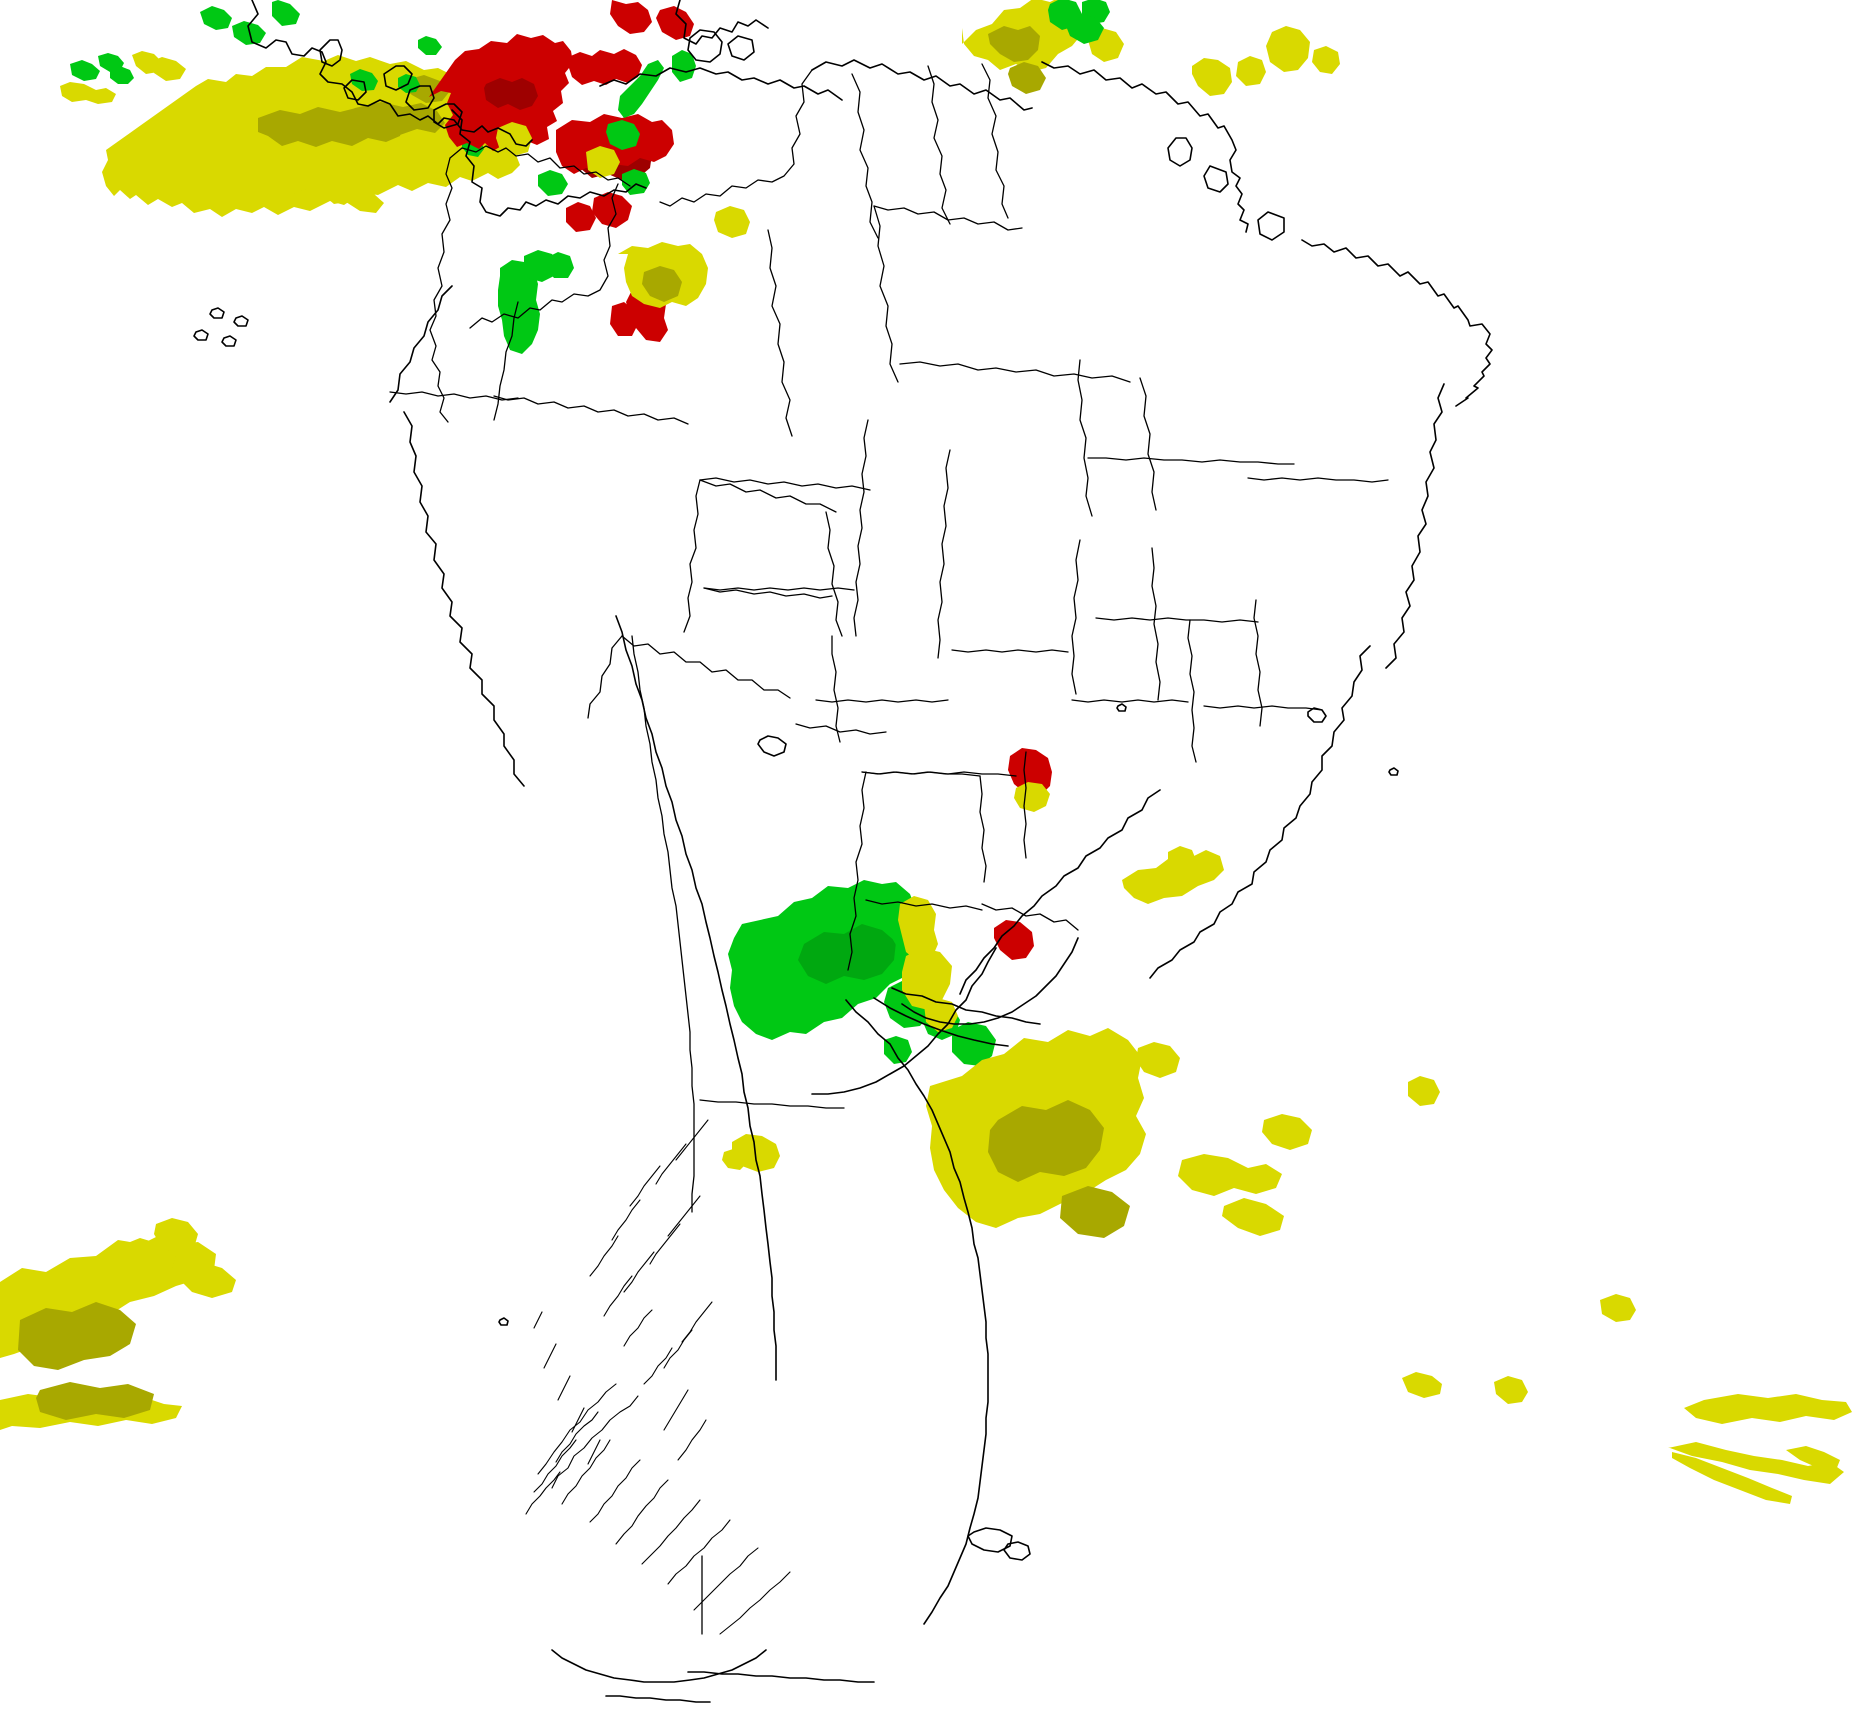 This screenshot has width=1870, height=1714. What do you see at coordinates (118, 1324) in the screenshot?
I see `cell-group-south-pacific-yellow` at bounding box center [118, 1324].